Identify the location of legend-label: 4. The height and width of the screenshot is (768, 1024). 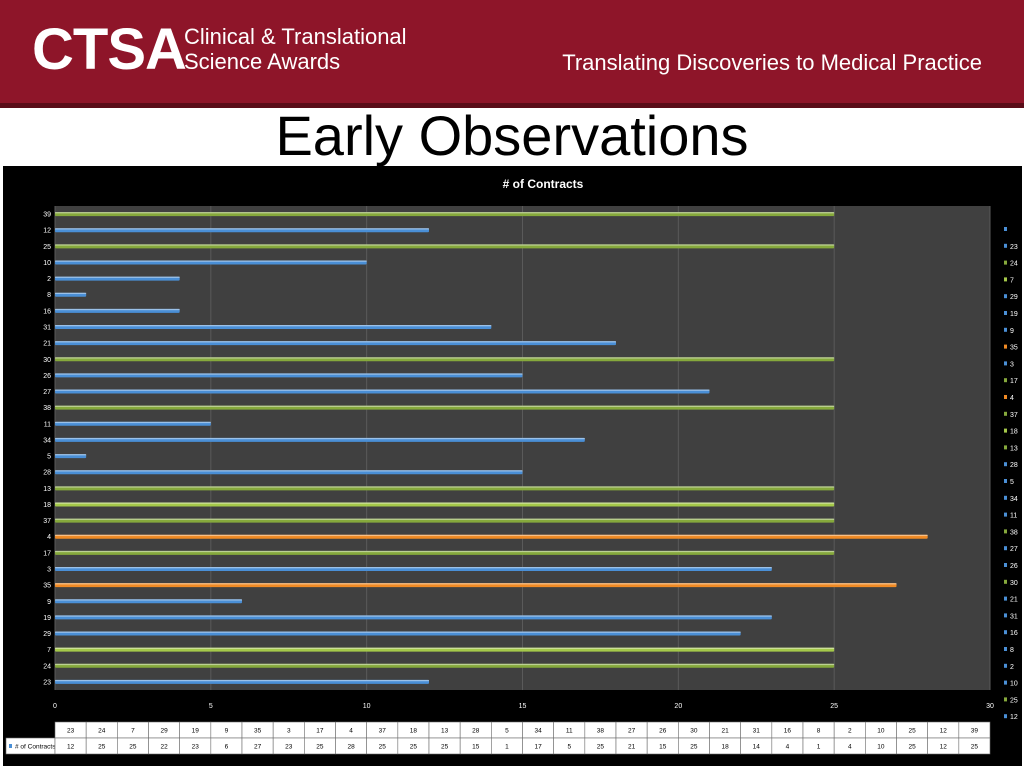
(1012, 398).